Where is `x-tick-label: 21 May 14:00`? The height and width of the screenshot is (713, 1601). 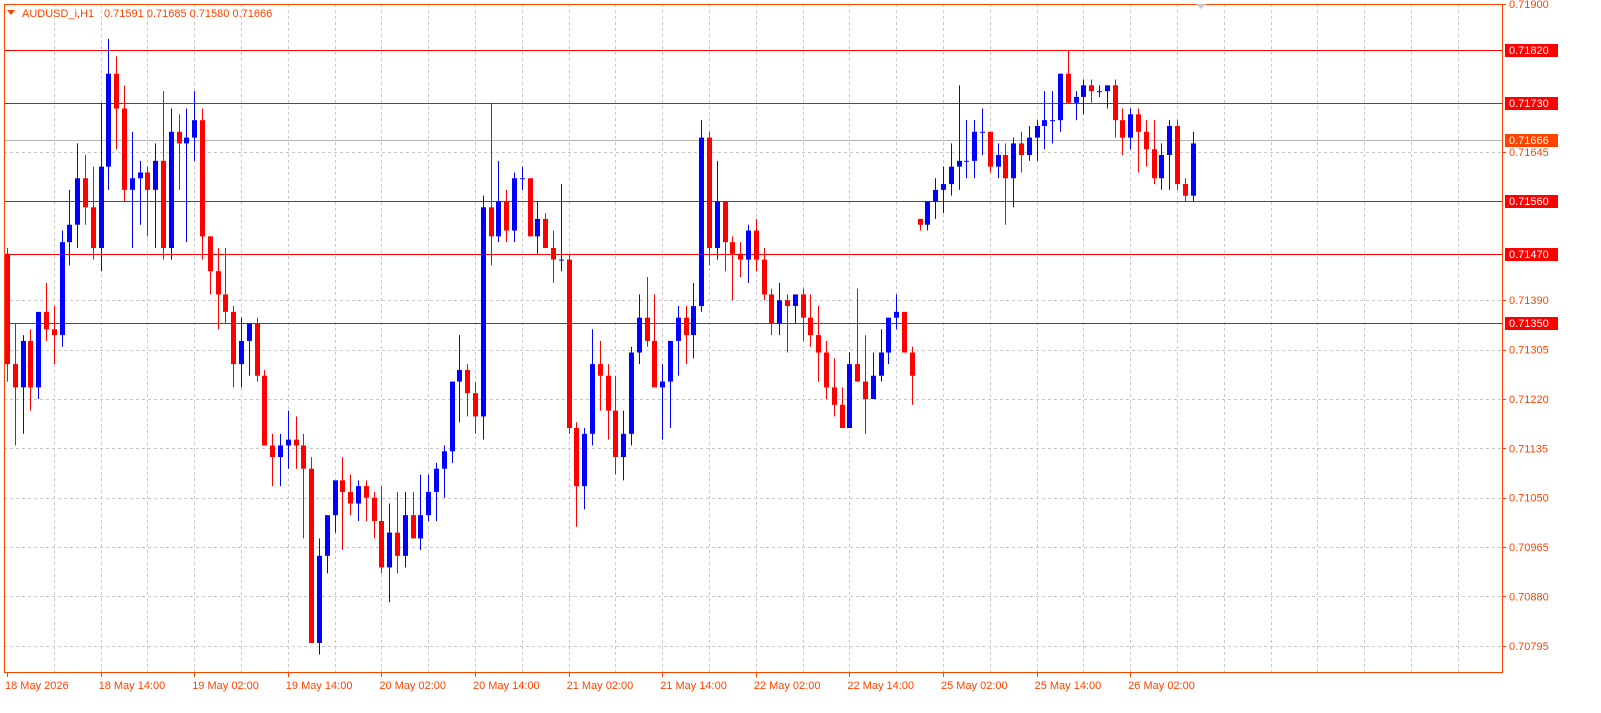 x-tick-label: 21 May 14:00 is located at coordinates (693, 686).